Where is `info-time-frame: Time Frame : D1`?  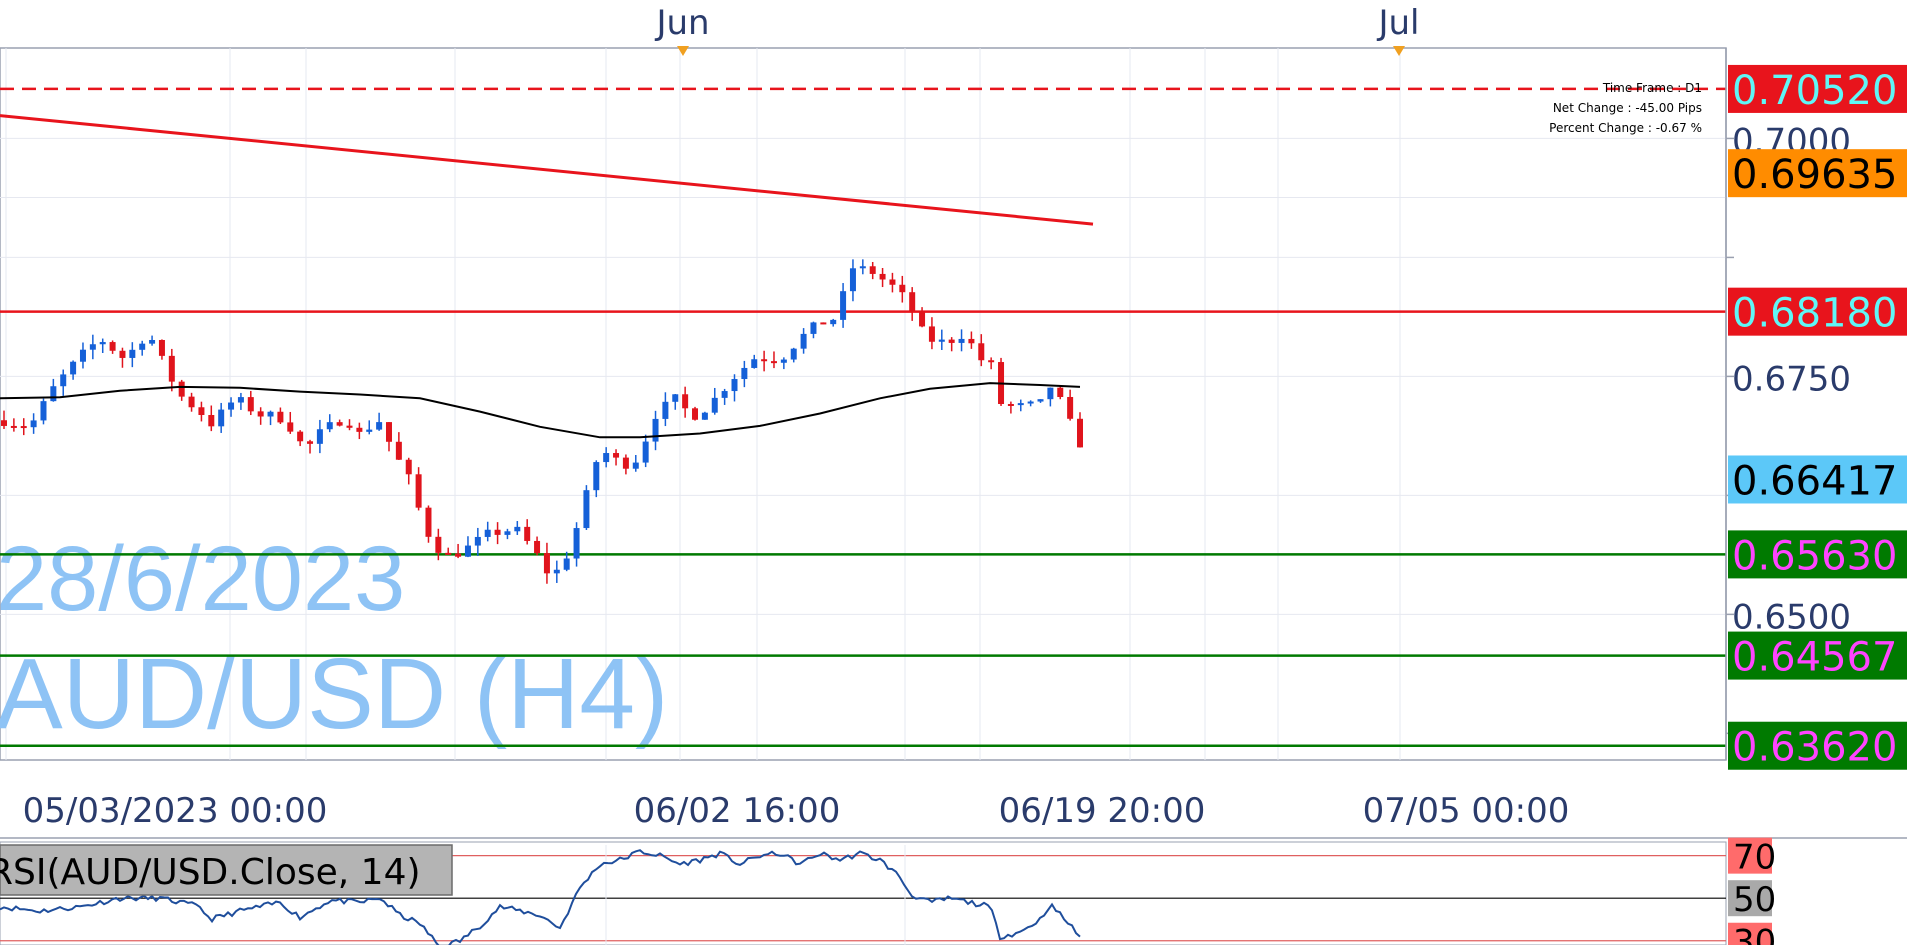
info-time-frame: Time Frame : D1 is located at coordinates (1652, 88).